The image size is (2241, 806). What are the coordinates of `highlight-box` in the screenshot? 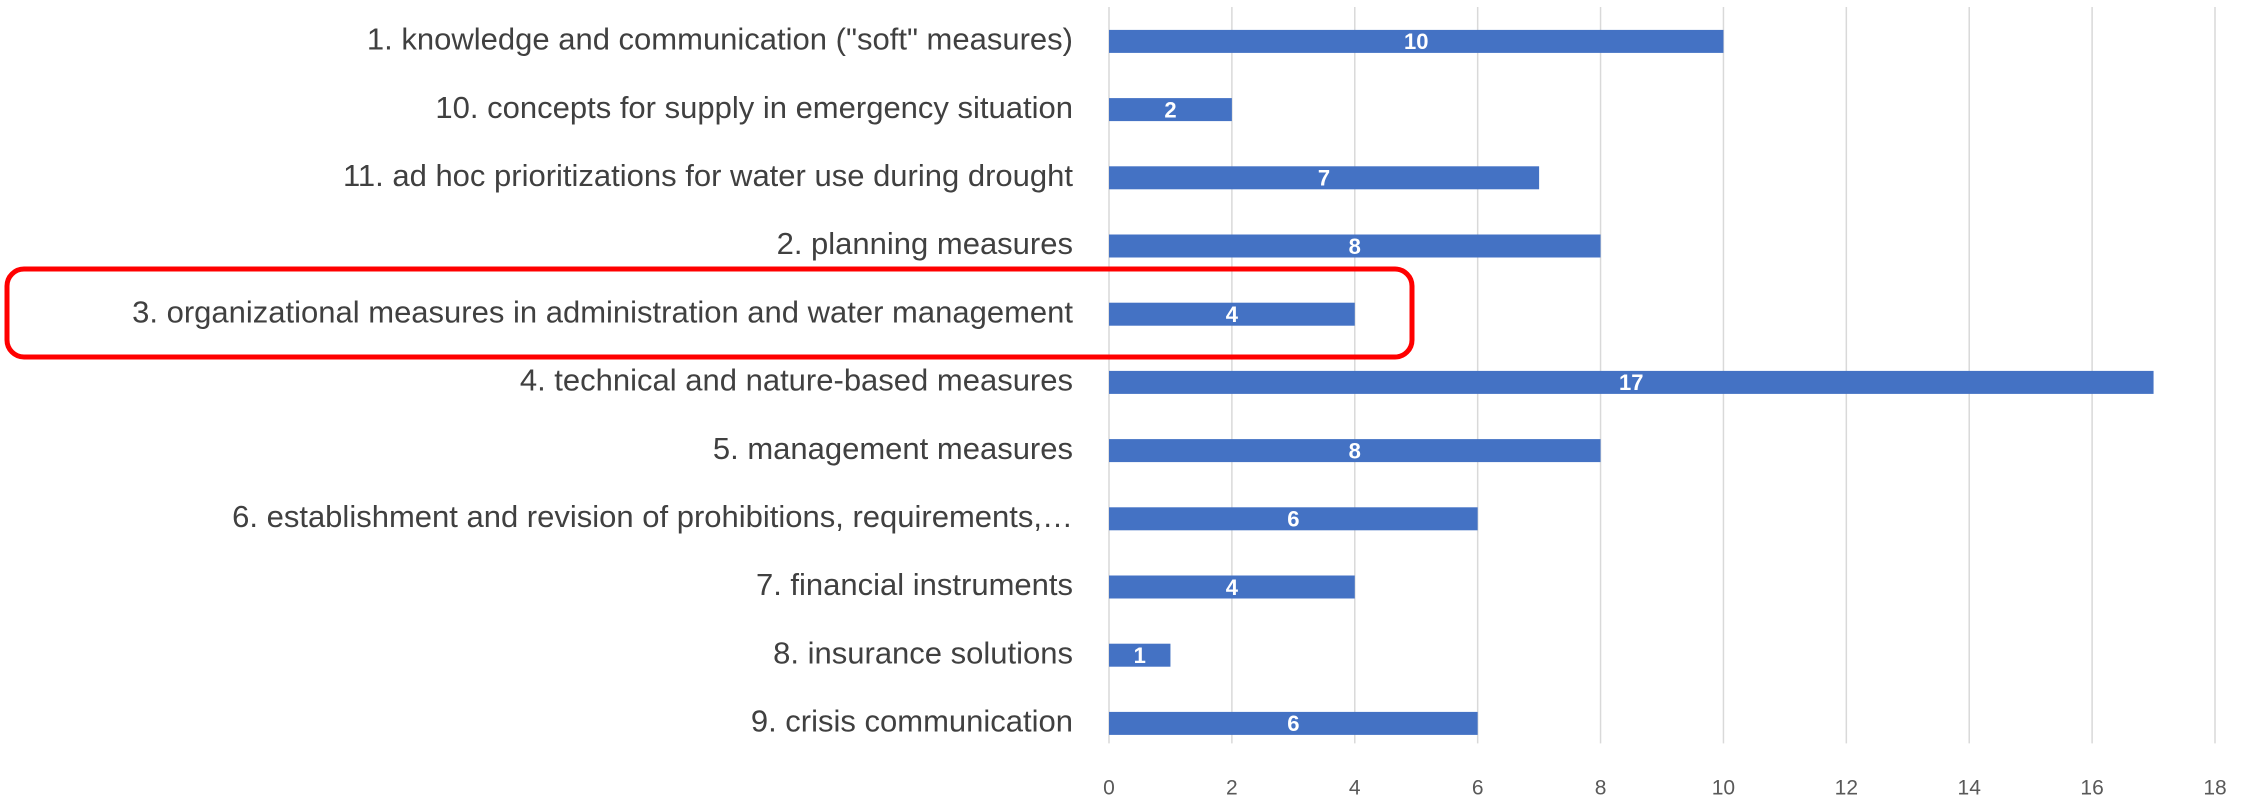 It's located at (709, 313).